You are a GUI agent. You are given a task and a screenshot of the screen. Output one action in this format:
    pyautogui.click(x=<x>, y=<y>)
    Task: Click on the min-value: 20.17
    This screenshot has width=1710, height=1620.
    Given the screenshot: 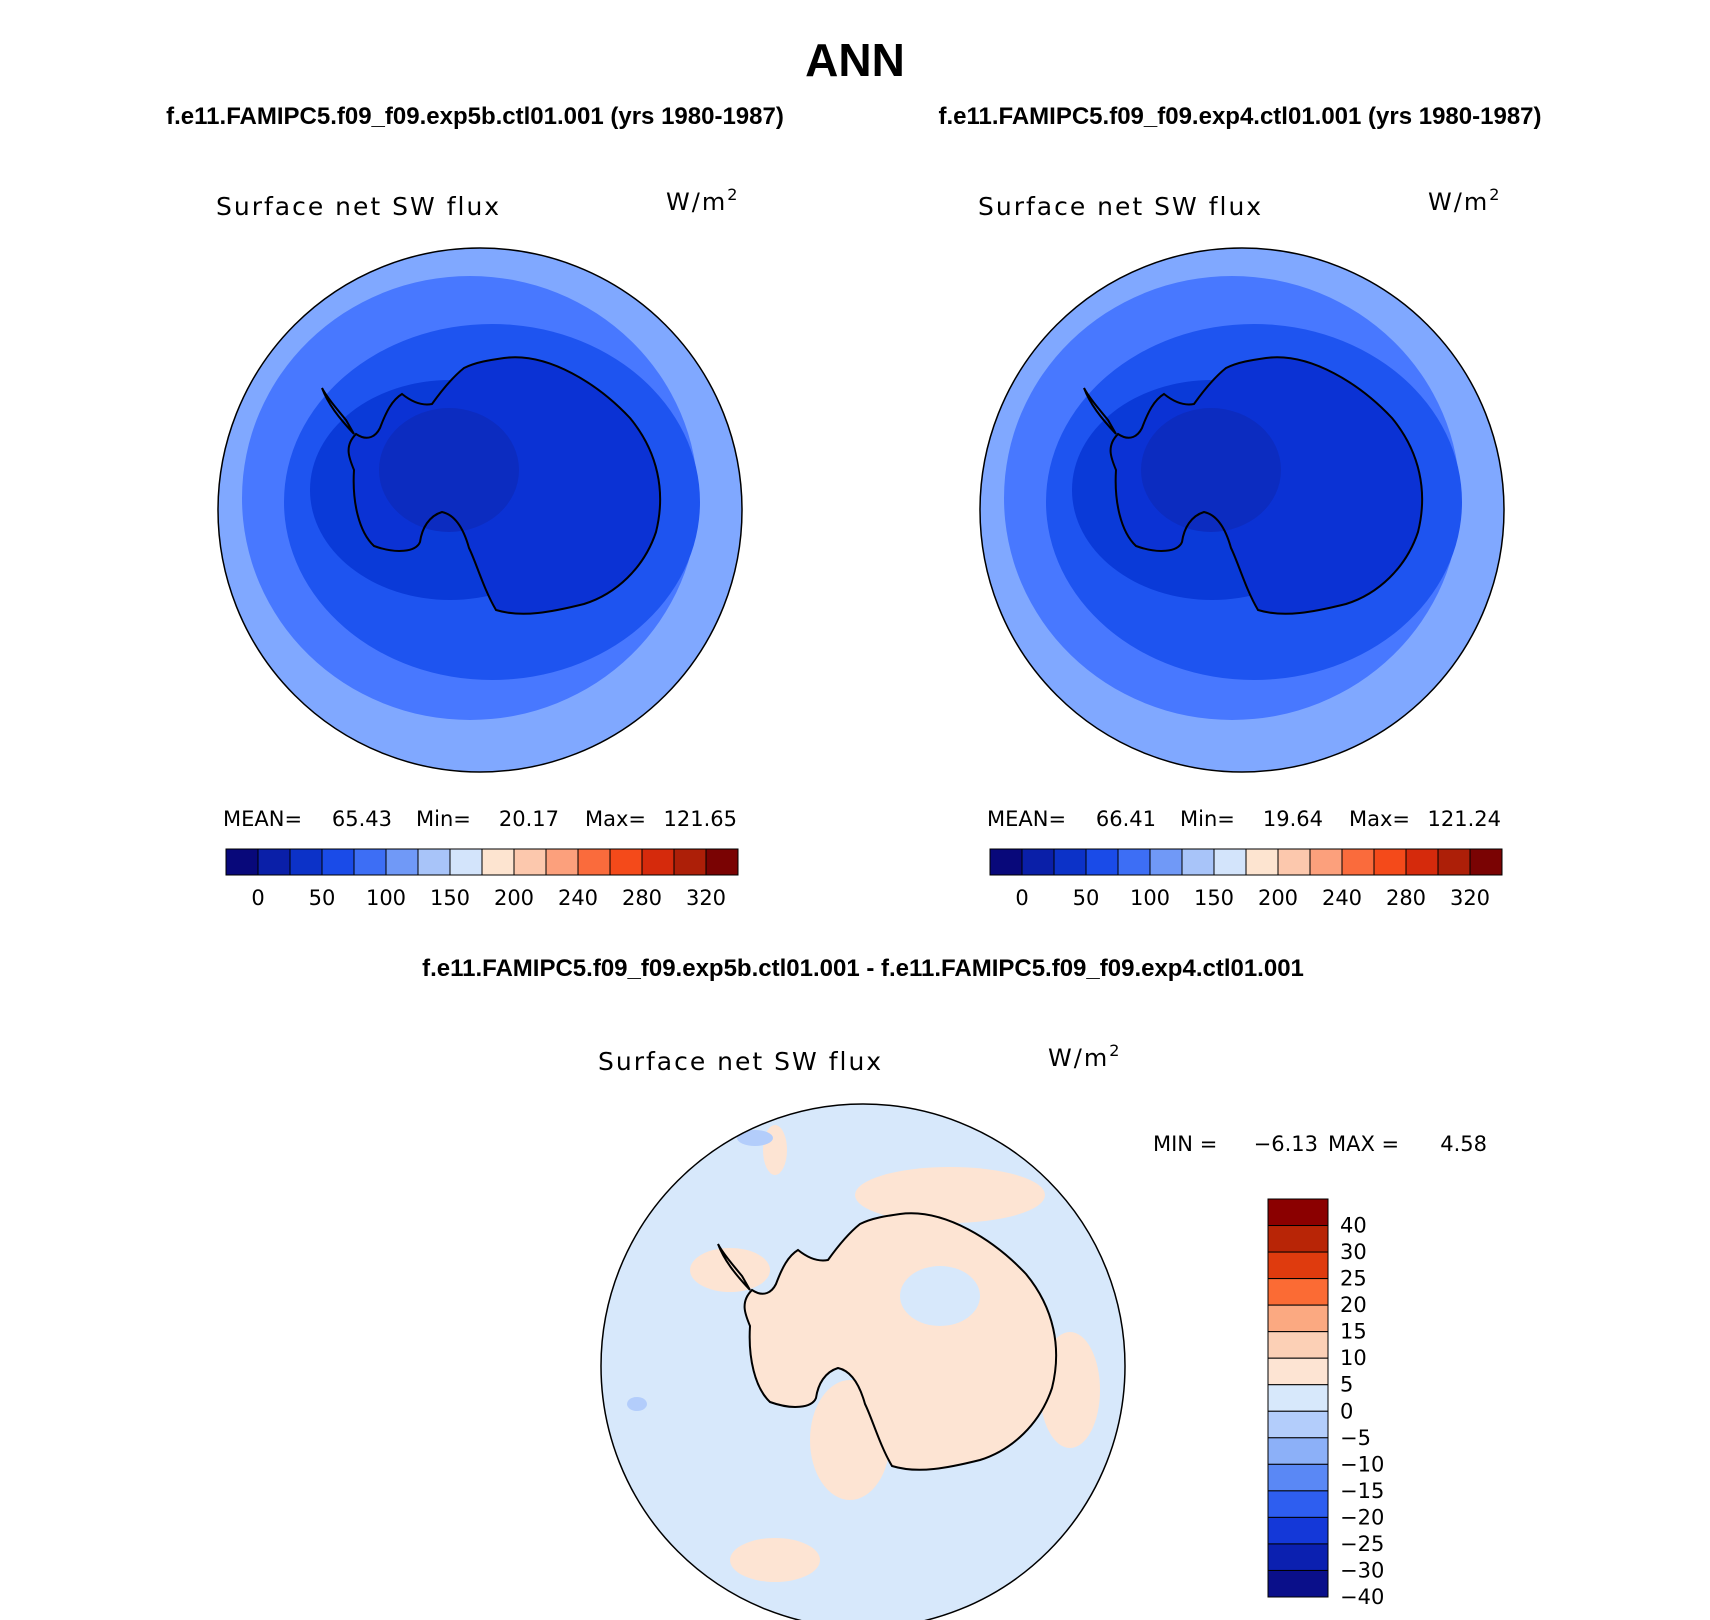 What is the action you would take?
    pyautogui.click(x=529, y=819)
    